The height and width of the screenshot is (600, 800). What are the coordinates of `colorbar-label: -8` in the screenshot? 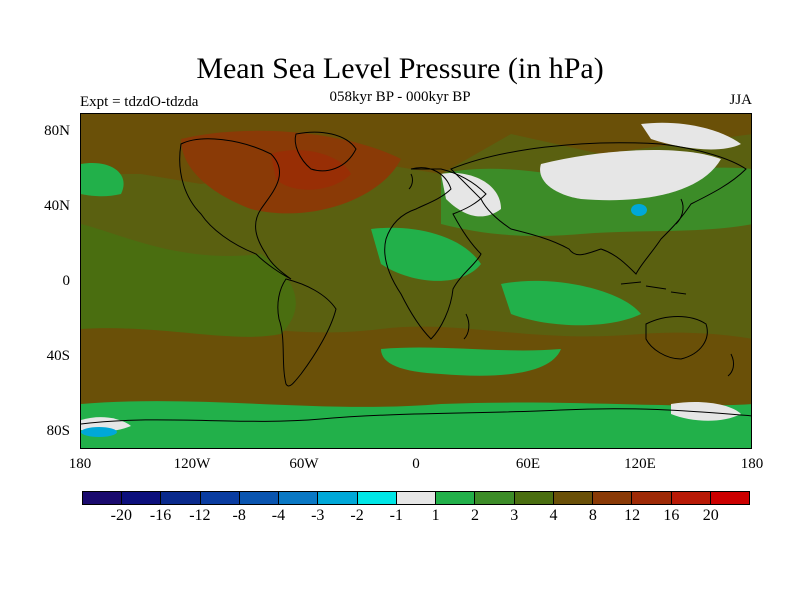 It's located at (239, 515).